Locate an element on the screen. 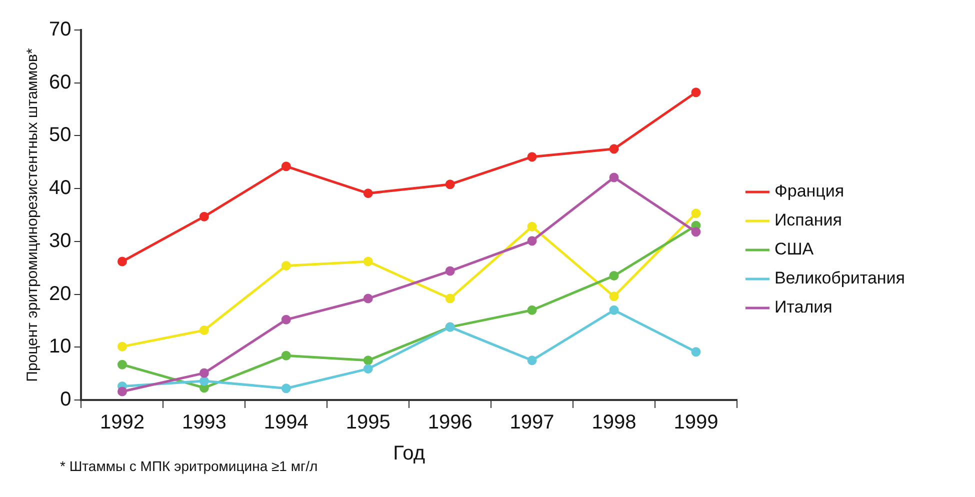 Image resolution: width=975 pixels, height=497 pixels. legend-label: Испания is located at coordinates (808, 220).